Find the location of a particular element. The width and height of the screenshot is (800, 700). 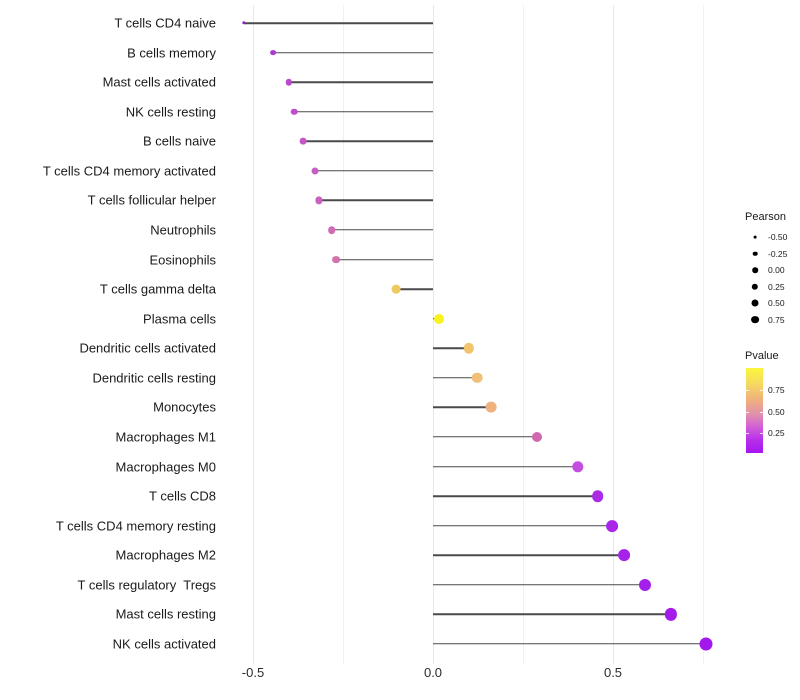

size-legend-title: Pearson is located at coordinates (765, 217).